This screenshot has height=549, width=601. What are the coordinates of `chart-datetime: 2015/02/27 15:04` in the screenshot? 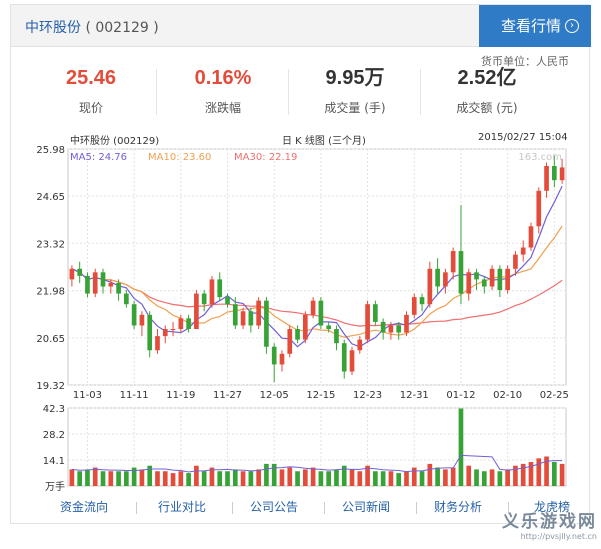 It's located at (523, 137).